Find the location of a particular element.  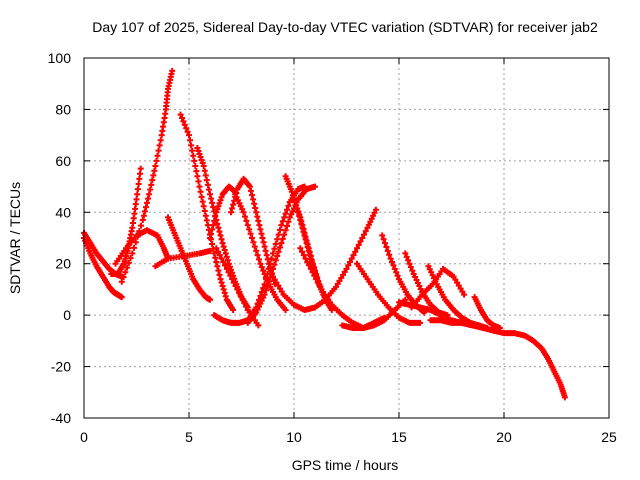

x-tick-label: 15 is located at coordinates (399, 437).